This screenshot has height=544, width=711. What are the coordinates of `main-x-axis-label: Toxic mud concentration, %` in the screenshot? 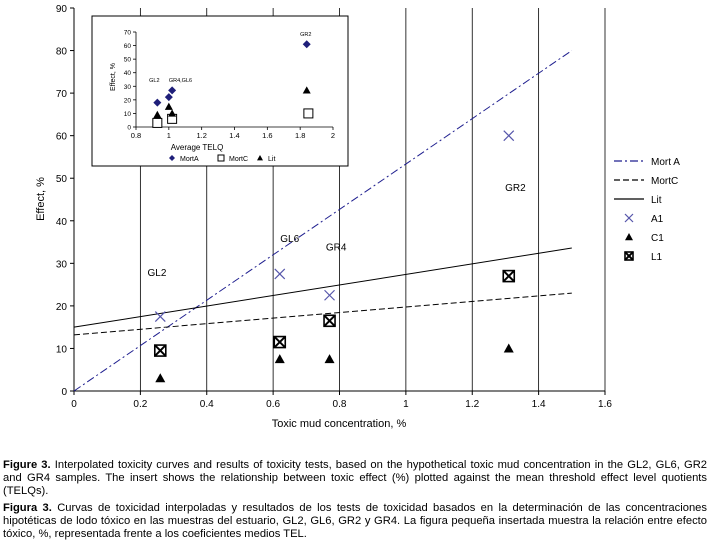 It's located at (339, 424).